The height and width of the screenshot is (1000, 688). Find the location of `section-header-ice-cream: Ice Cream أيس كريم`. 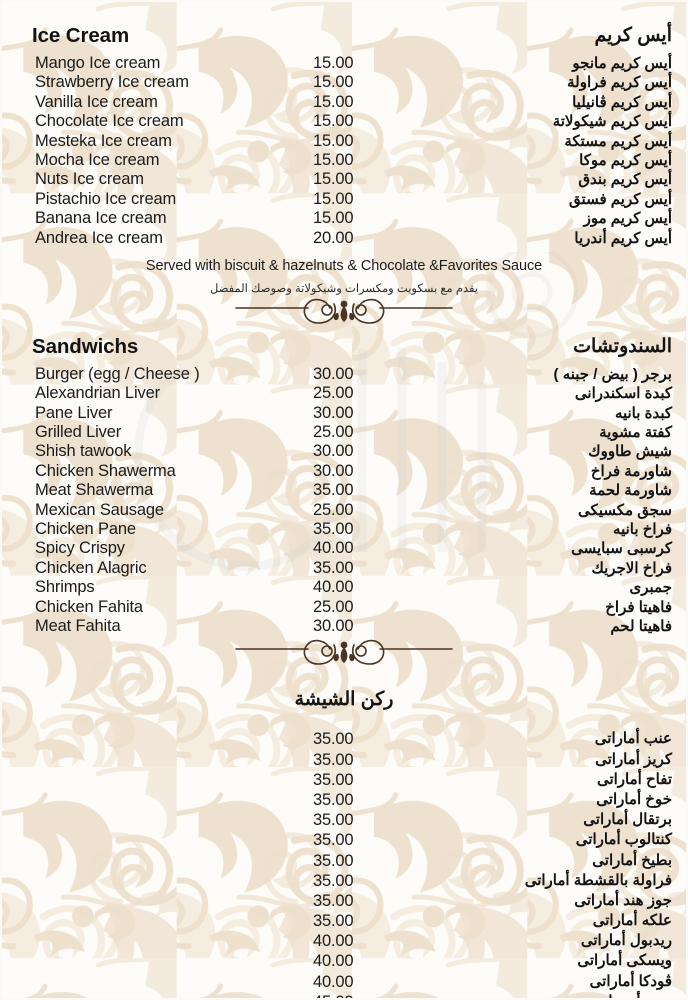

section-header-ice-cream: Ice Cream أيس كريم is located at coordinates (344, 39).